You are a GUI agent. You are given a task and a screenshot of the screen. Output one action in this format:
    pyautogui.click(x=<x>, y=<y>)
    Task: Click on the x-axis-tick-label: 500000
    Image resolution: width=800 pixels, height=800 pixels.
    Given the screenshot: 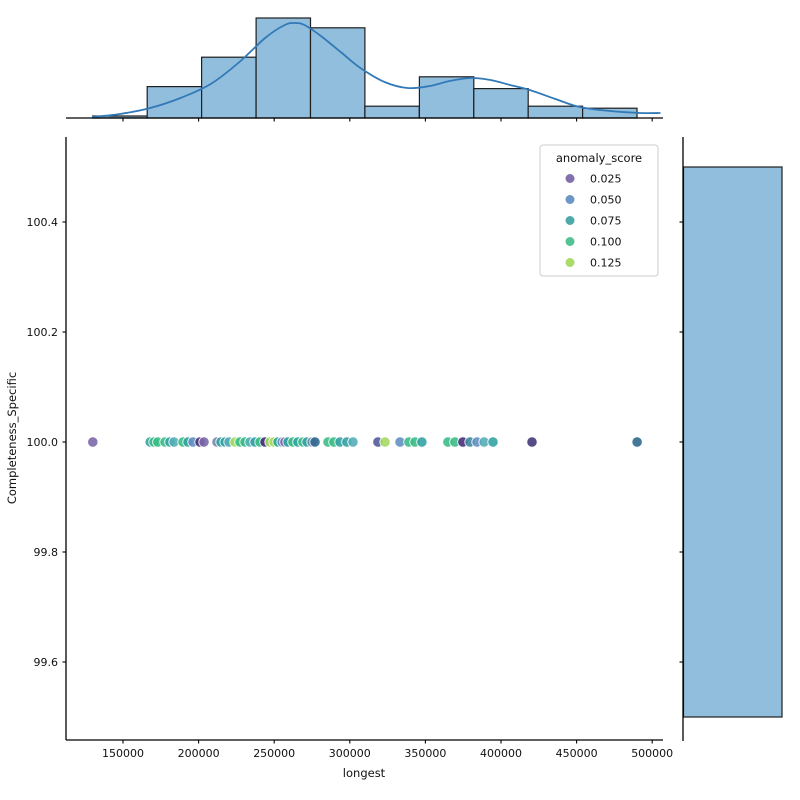 What is the action you would take?
    pyautogui.click(x=652, y=753)
    